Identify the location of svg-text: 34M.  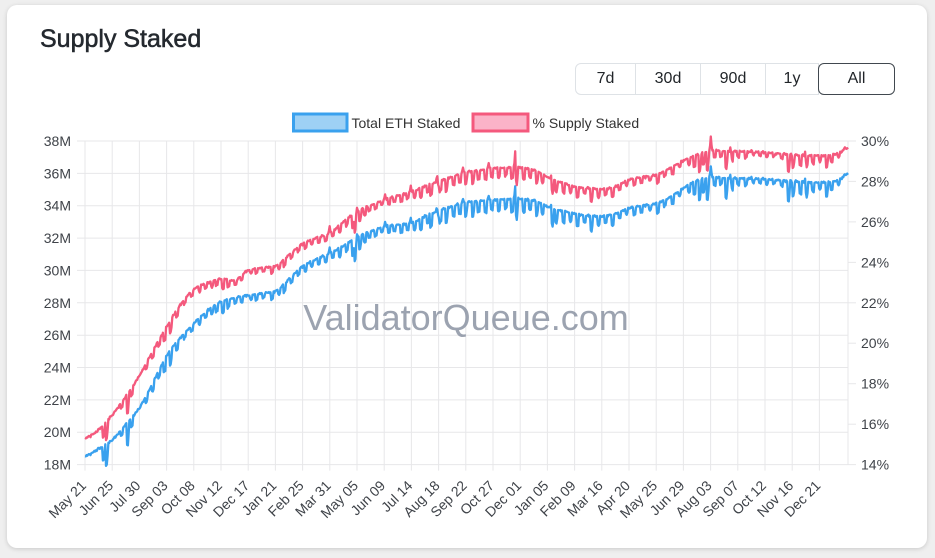
(57, 206).